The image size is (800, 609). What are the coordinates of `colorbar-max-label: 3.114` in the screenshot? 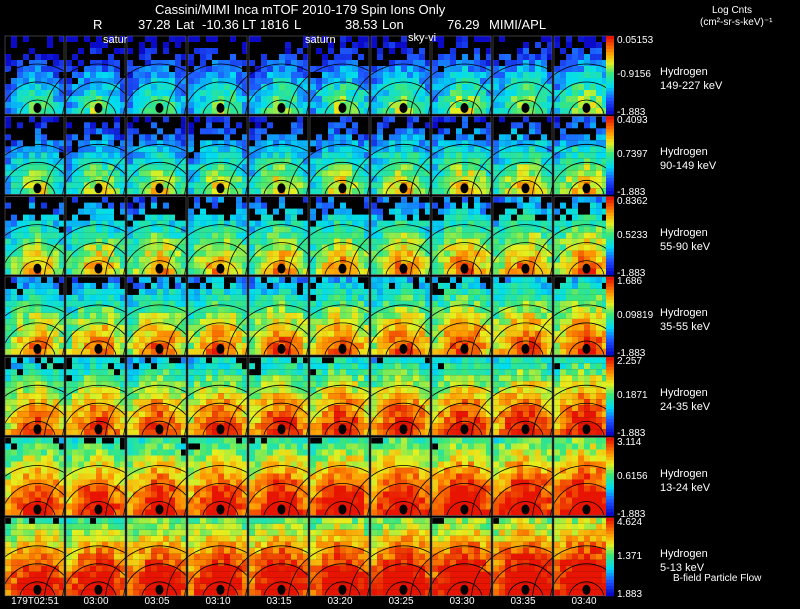 It's located at (629, 442).